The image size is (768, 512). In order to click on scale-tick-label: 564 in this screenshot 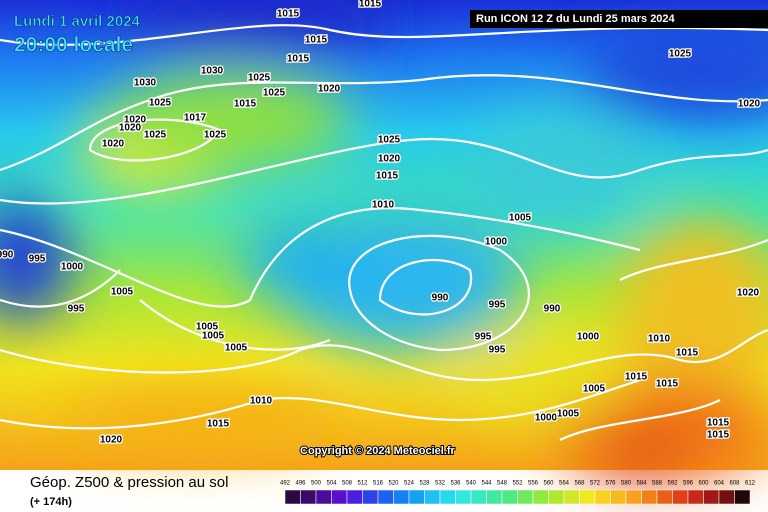, I will do `click(564, 484)`.